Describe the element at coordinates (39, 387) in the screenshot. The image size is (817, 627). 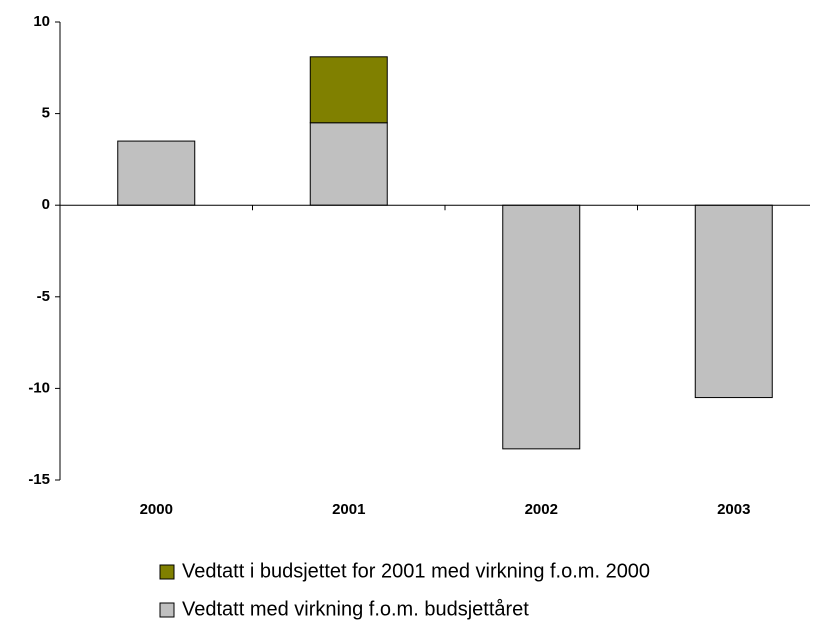
I see `y-tick-label: -10` at that location.